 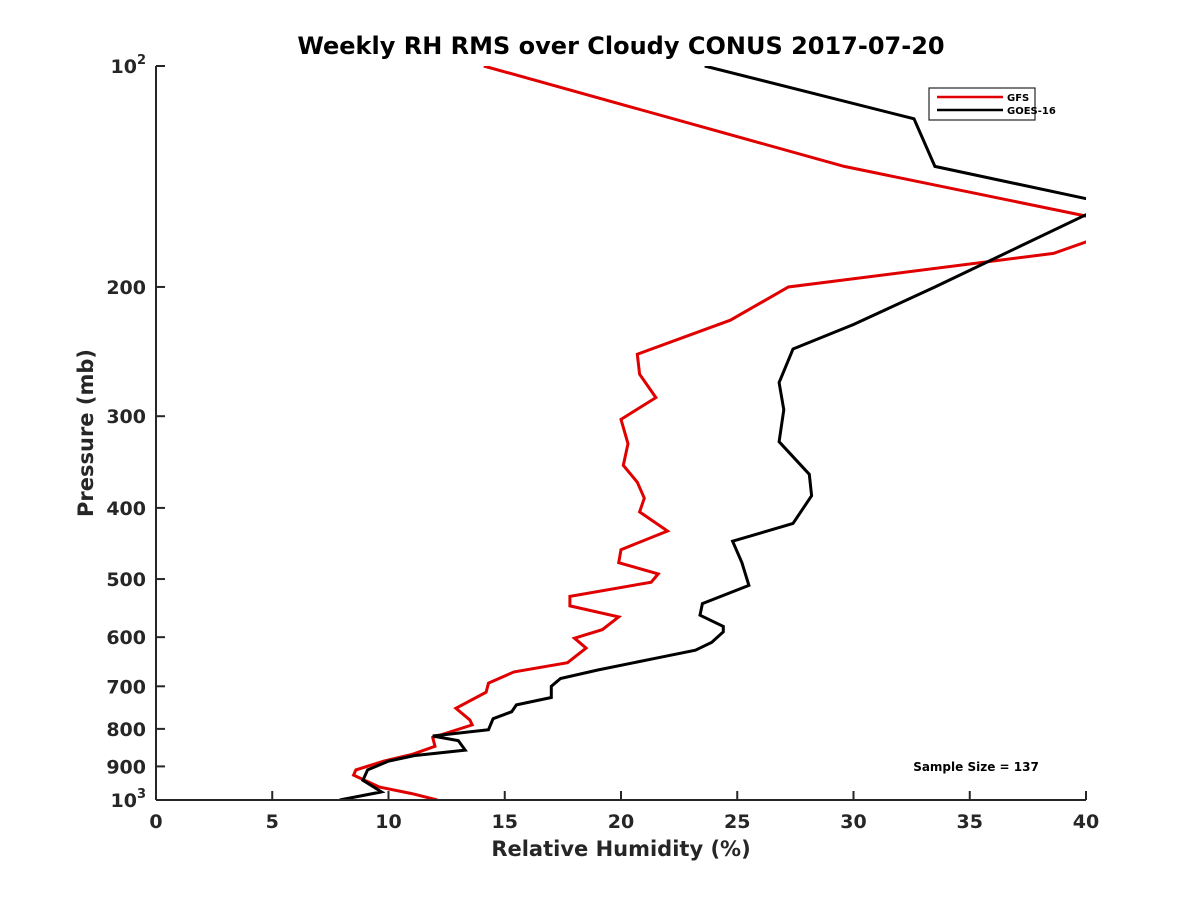 What do you see at coordinates (1031, 111) in the screenshot?
I see `legend-label-goes16: GOES-16` at bounding box center [1031, 111].